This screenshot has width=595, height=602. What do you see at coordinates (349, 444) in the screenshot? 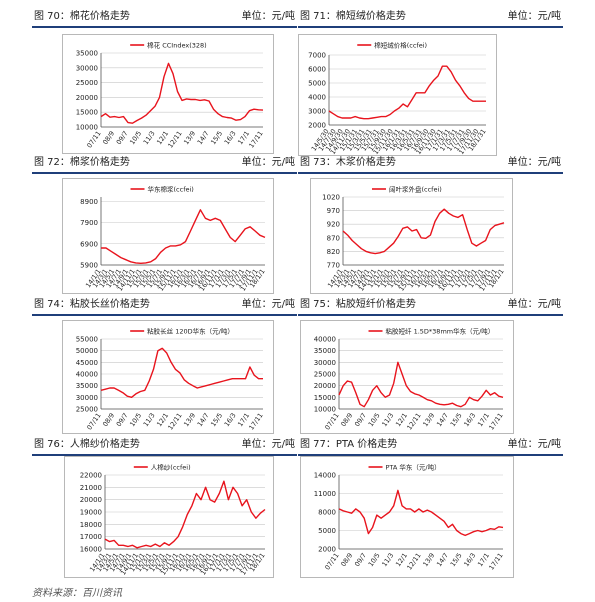
I see `panel-title: 图 77：PTA 价格走势` at bounding box center [349, 444].